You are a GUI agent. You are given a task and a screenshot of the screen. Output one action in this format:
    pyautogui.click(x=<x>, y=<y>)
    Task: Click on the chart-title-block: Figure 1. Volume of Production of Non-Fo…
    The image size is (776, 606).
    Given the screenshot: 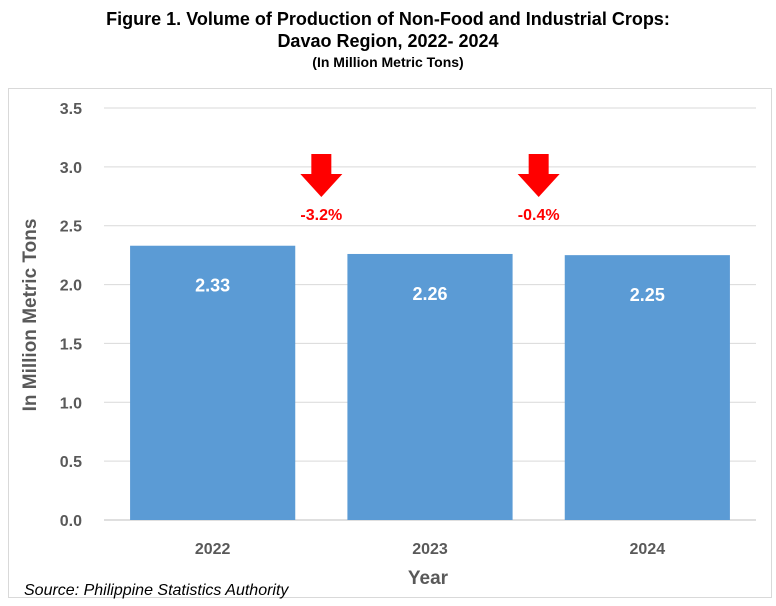 What is the action you would take?
    pyautogui.click(x=388, y=40)
    